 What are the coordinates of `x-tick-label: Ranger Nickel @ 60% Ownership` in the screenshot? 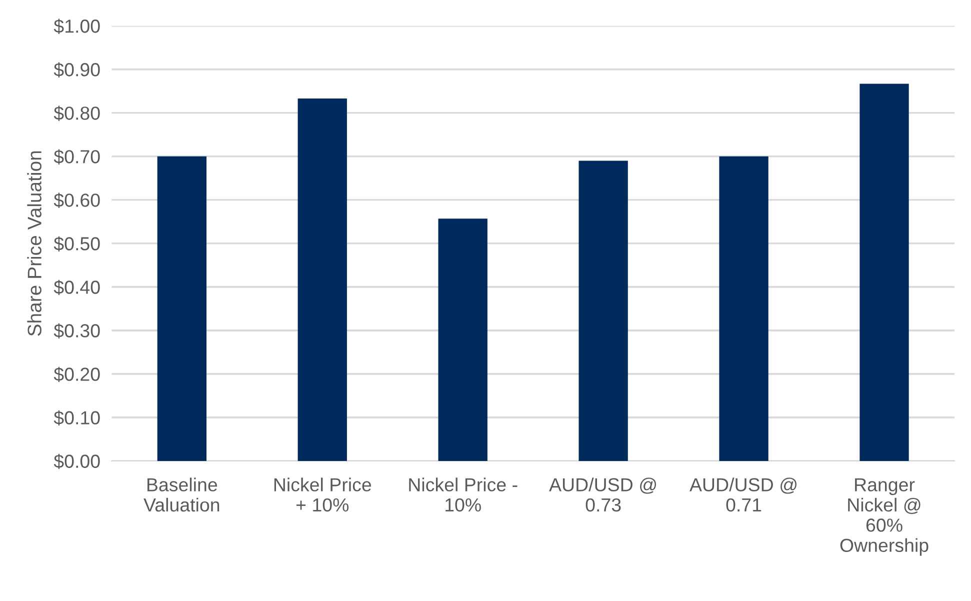 It's located at (884, 517).